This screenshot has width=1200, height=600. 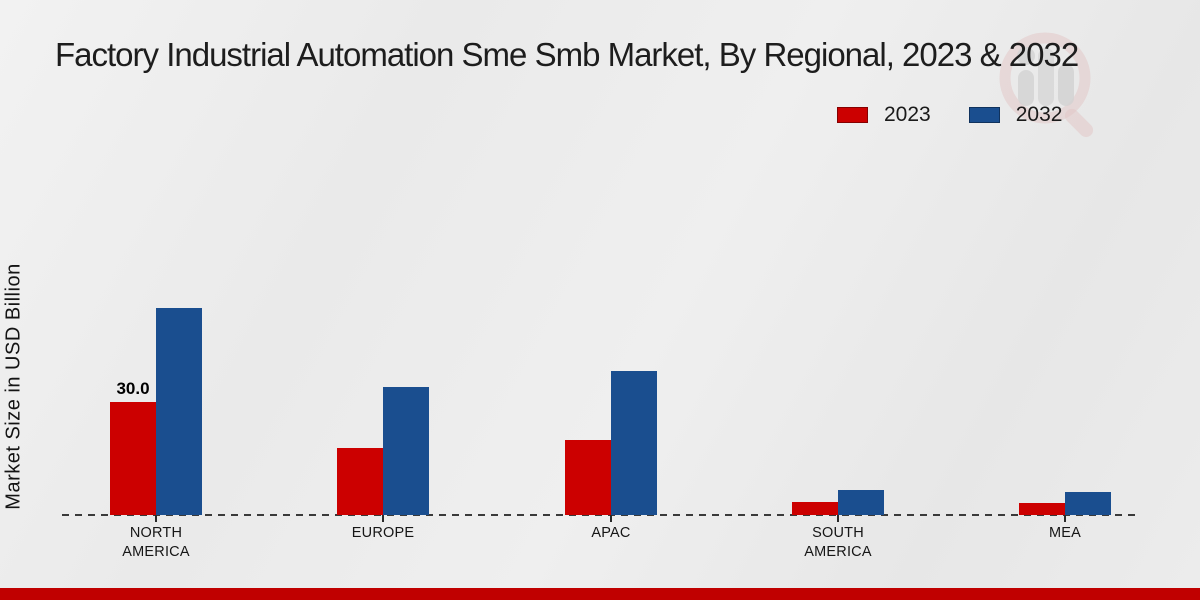 I want to click on legend-swatch-2023, so click(x=852, y=115).